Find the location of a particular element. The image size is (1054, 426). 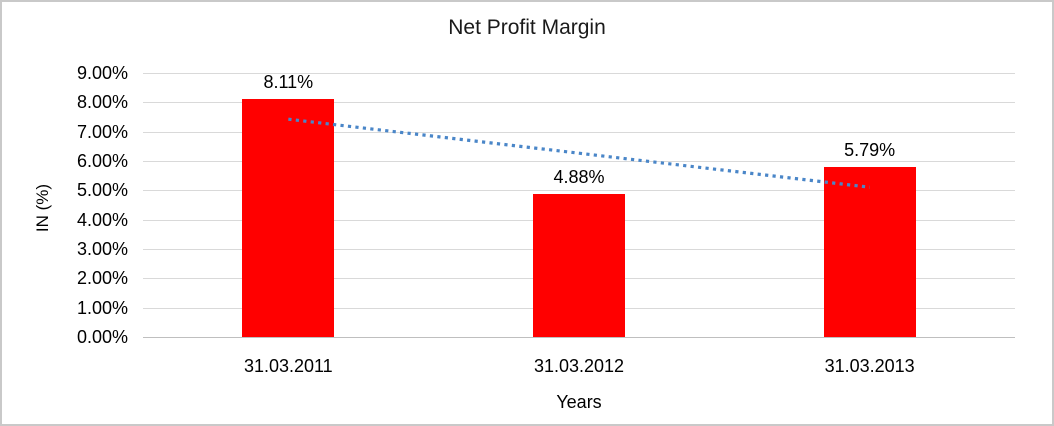

y-axis-tick-label: 5.00% is located at coordinates (102, 190).